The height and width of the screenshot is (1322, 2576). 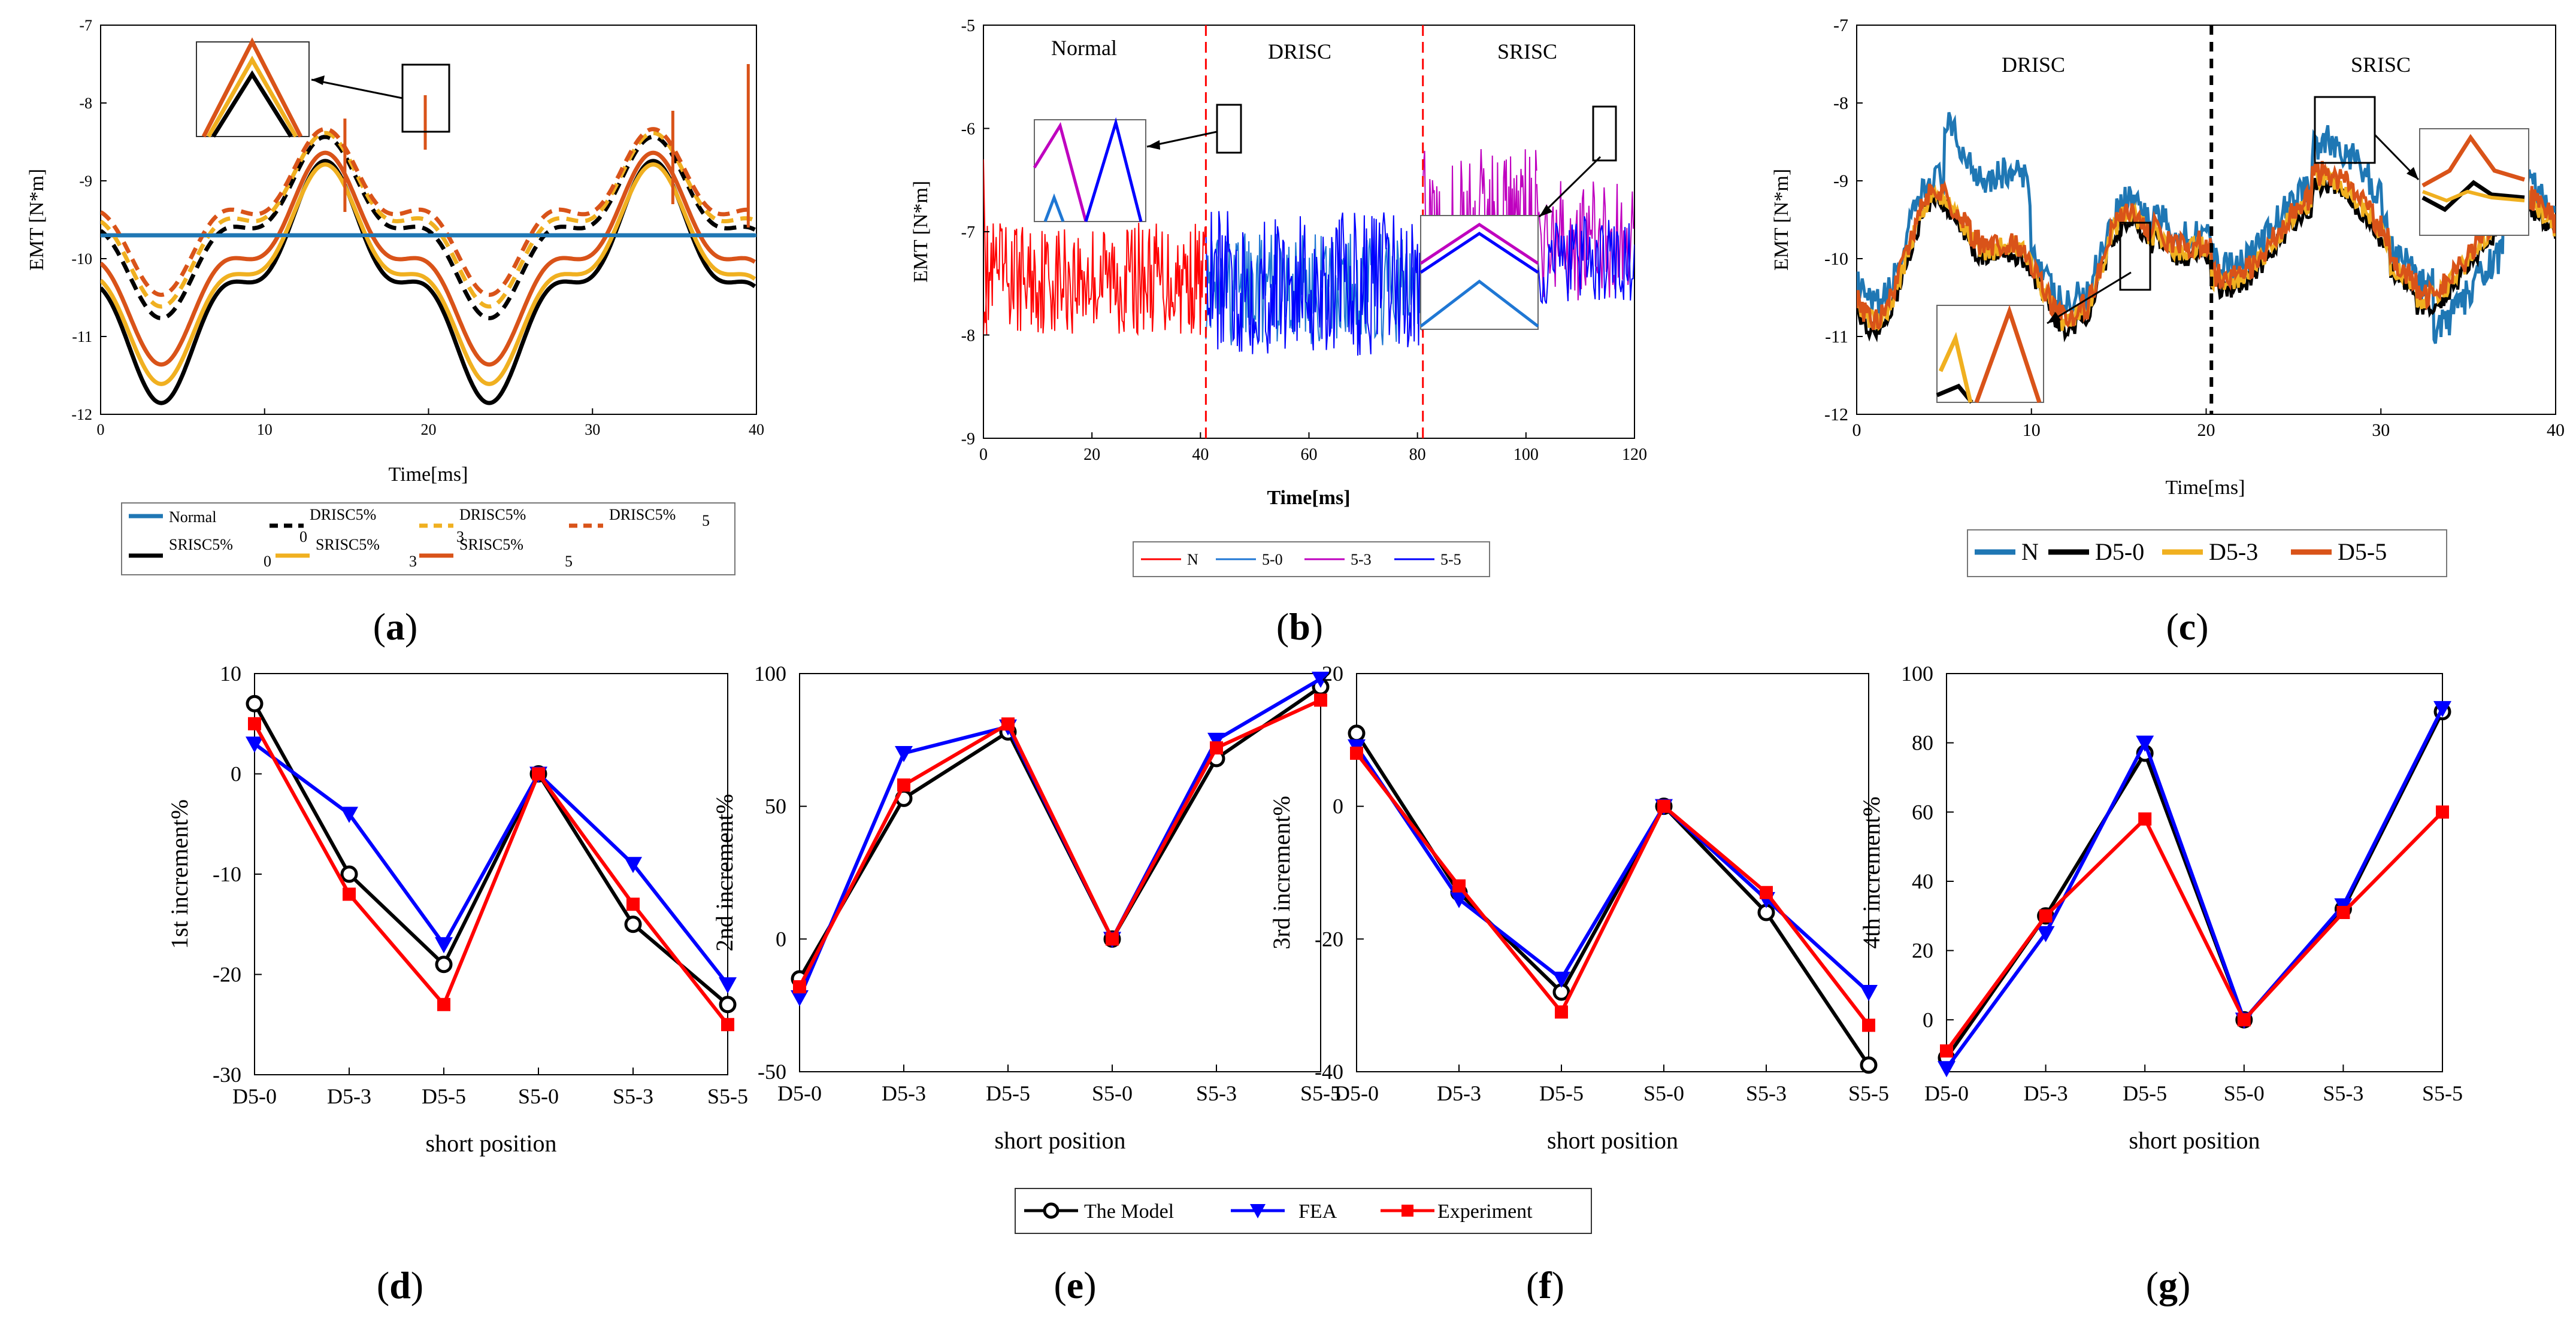 I want to click on panel-b-section-srisc: SRISC, so click(x=1527, y=52).